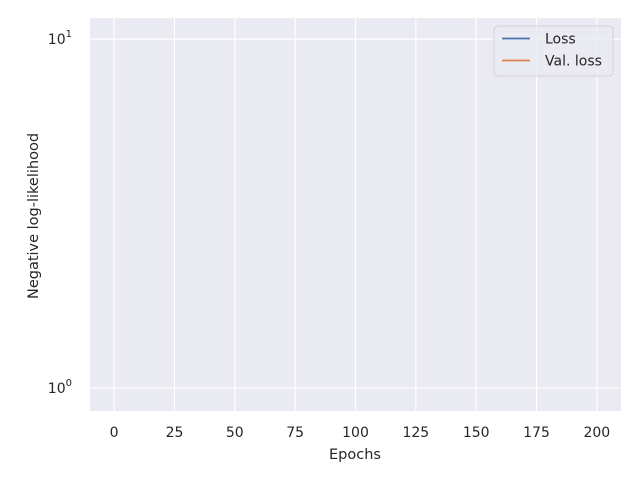 Image resolution: width=640 pixels, height=480 pixels. What do you see at coordinates (355, 455) in the screenshot?
I see `x-axis-label: Epochs` at bounding box center [355, 455].